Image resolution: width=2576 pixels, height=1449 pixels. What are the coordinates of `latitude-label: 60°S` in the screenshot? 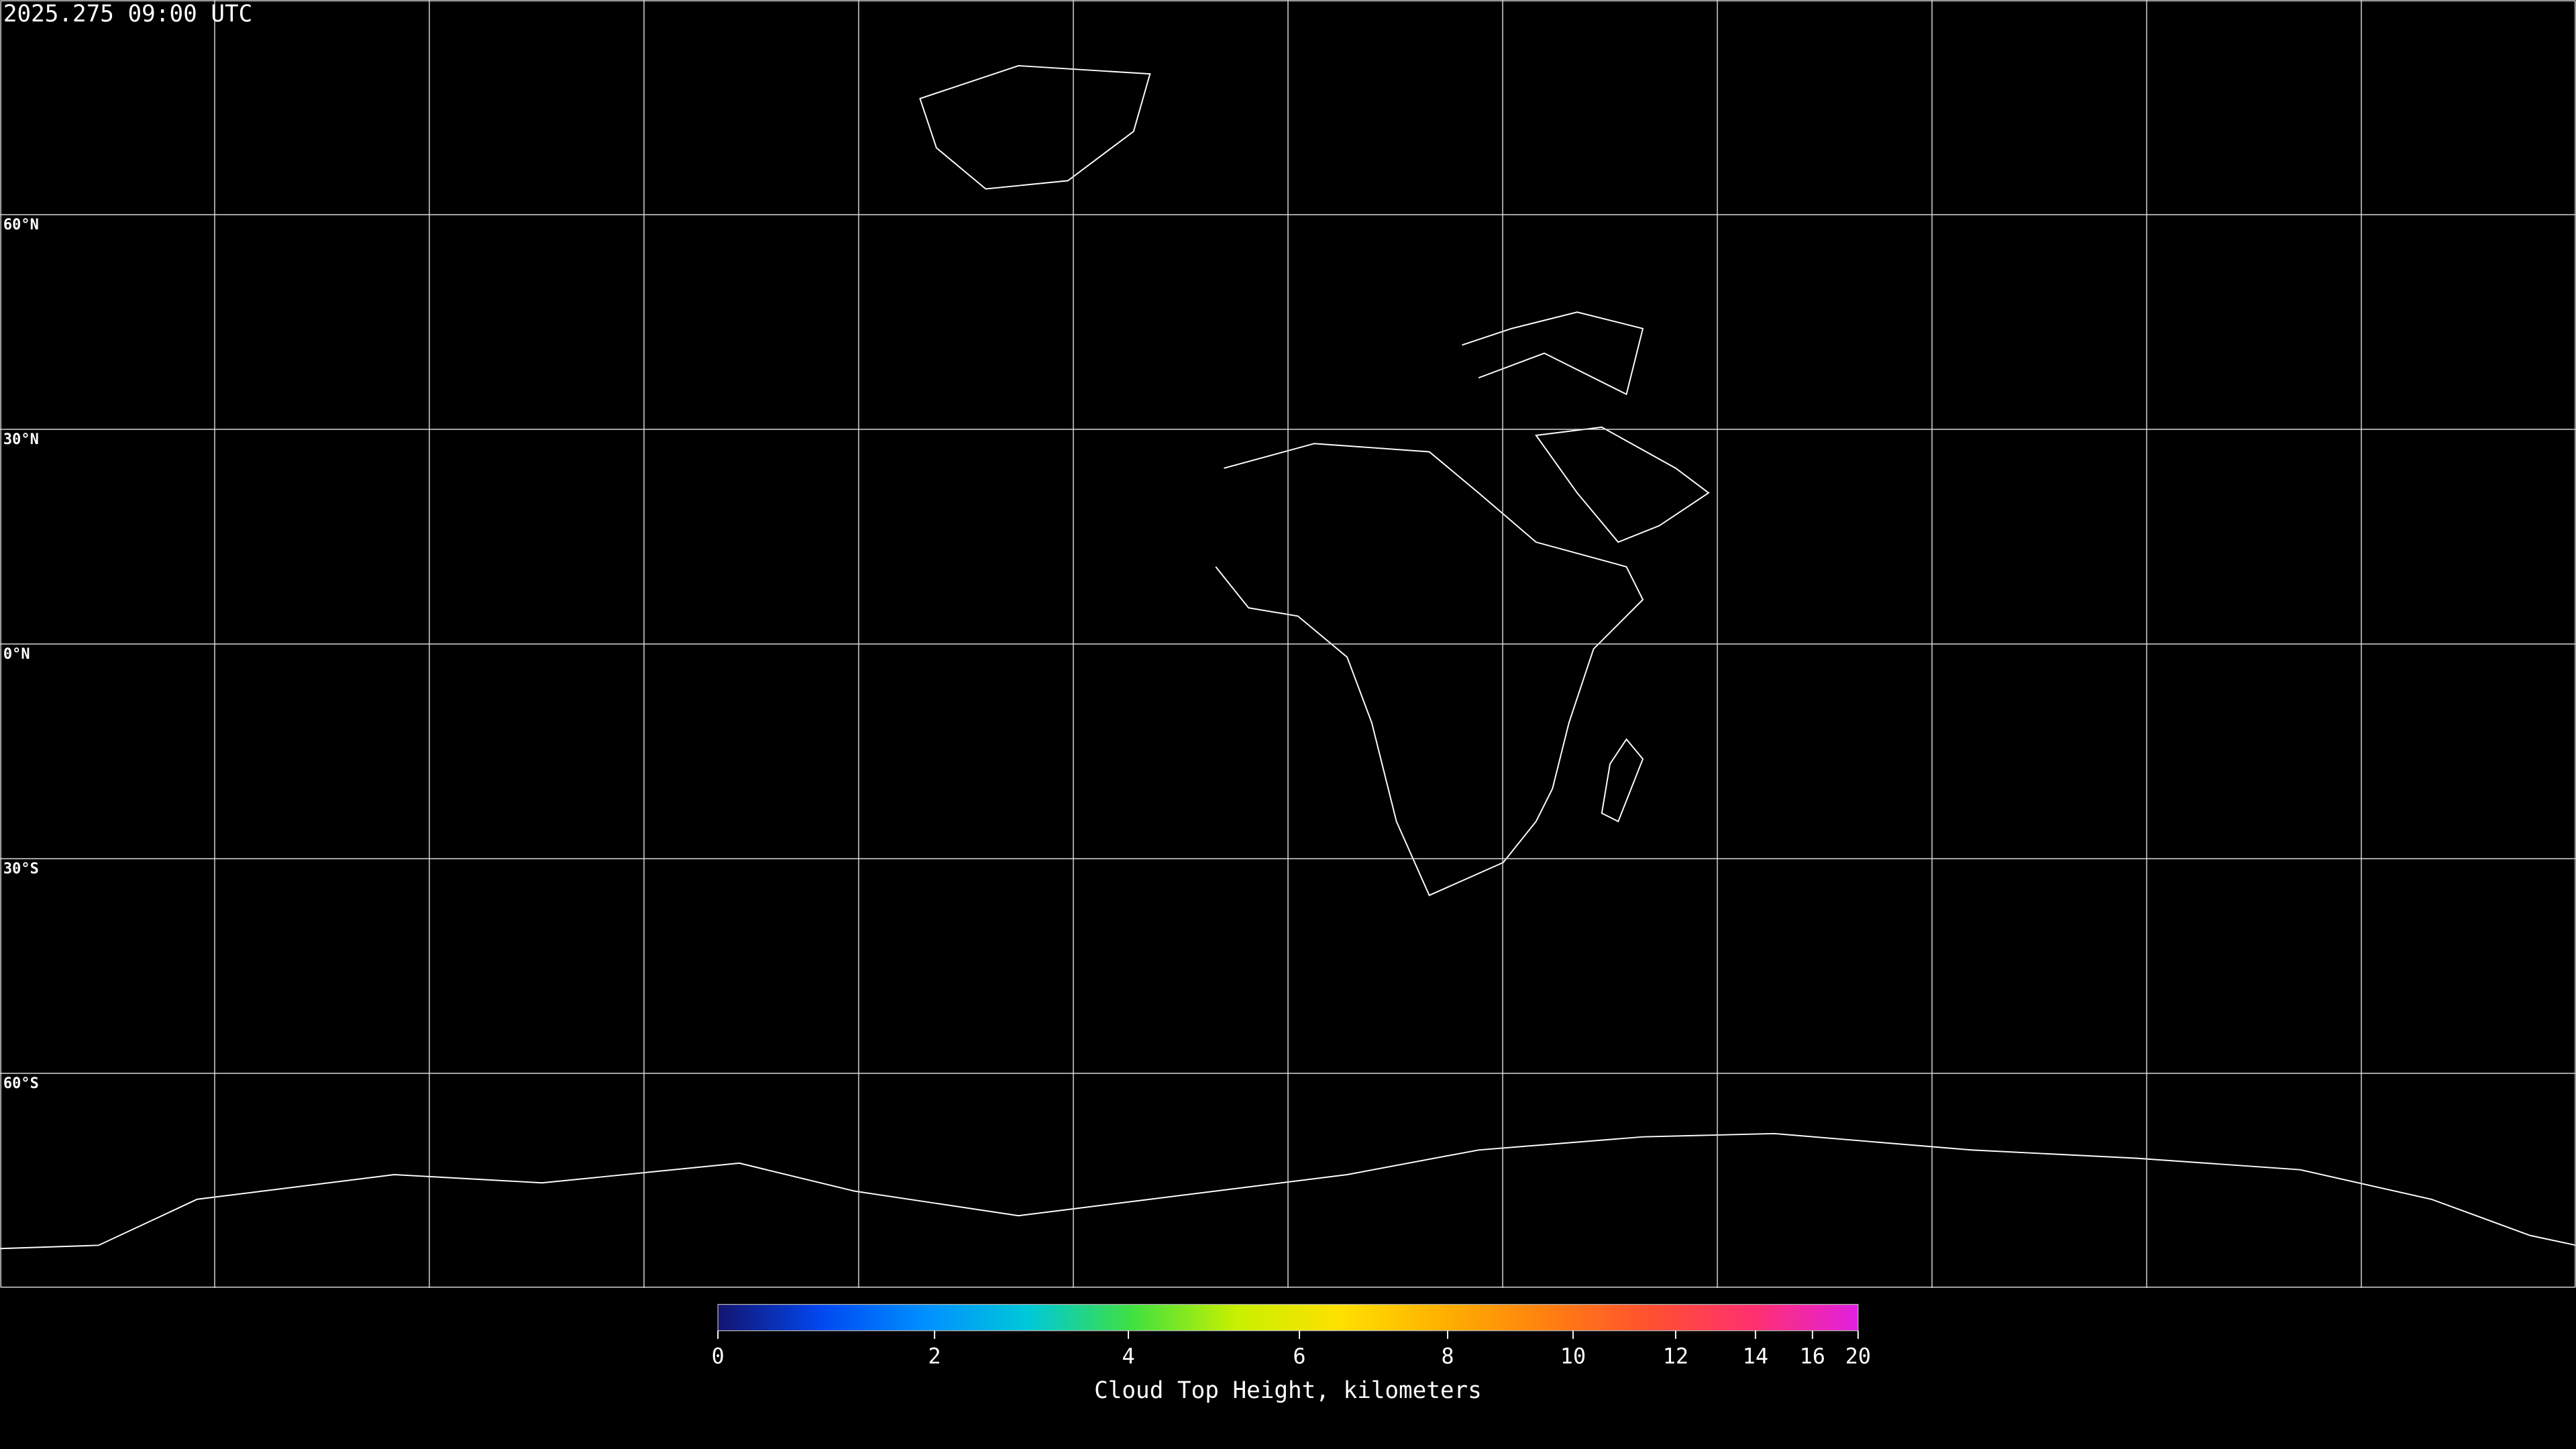 It's located at (21, 1083).